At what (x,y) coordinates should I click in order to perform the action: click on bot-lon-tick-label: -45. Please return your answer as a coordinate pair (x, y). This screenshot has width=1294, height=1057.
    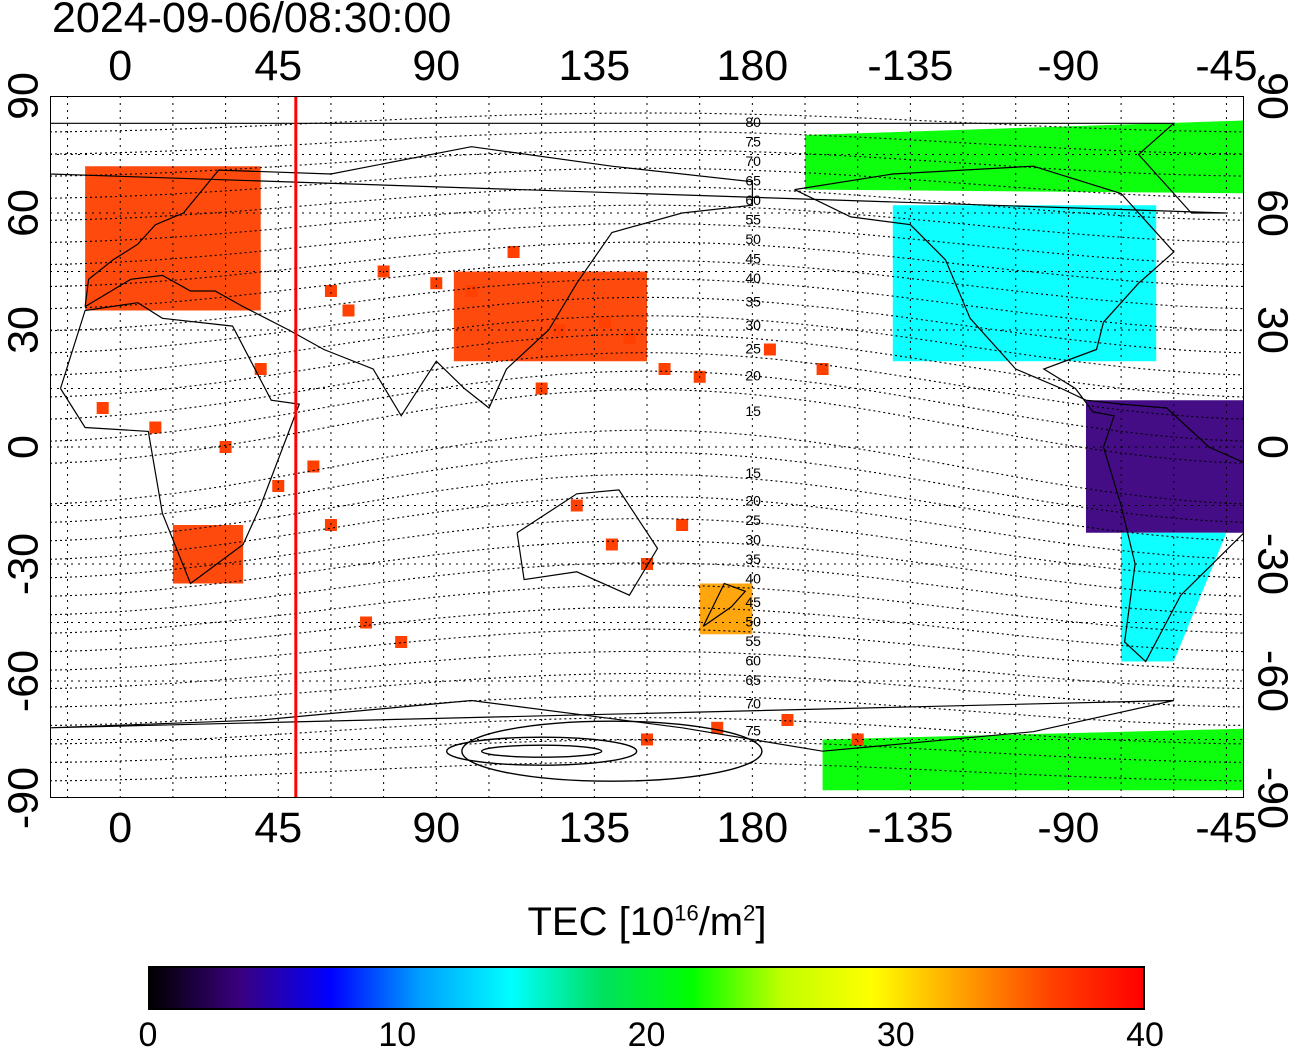
    Looking at the image, I should click on (1226, 828).